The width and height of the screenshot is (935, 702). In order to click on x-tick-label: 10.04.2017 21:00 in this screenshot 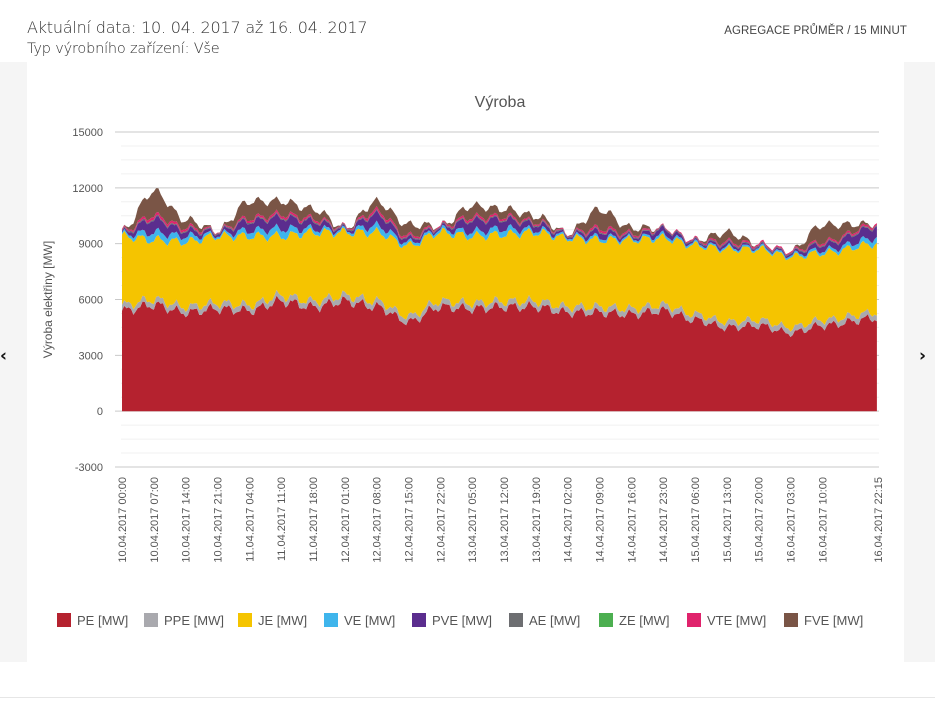, I will do `click(218, 520)`.